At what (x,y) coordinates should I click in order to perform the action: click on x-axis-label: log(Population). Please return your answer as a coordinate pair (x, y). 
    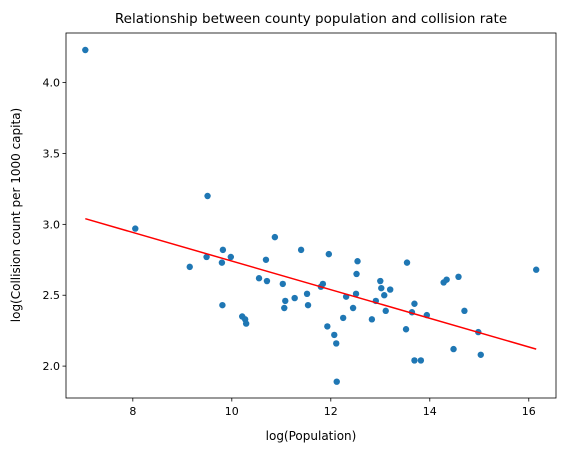
    Looking at the image, I should click on (311, 436).